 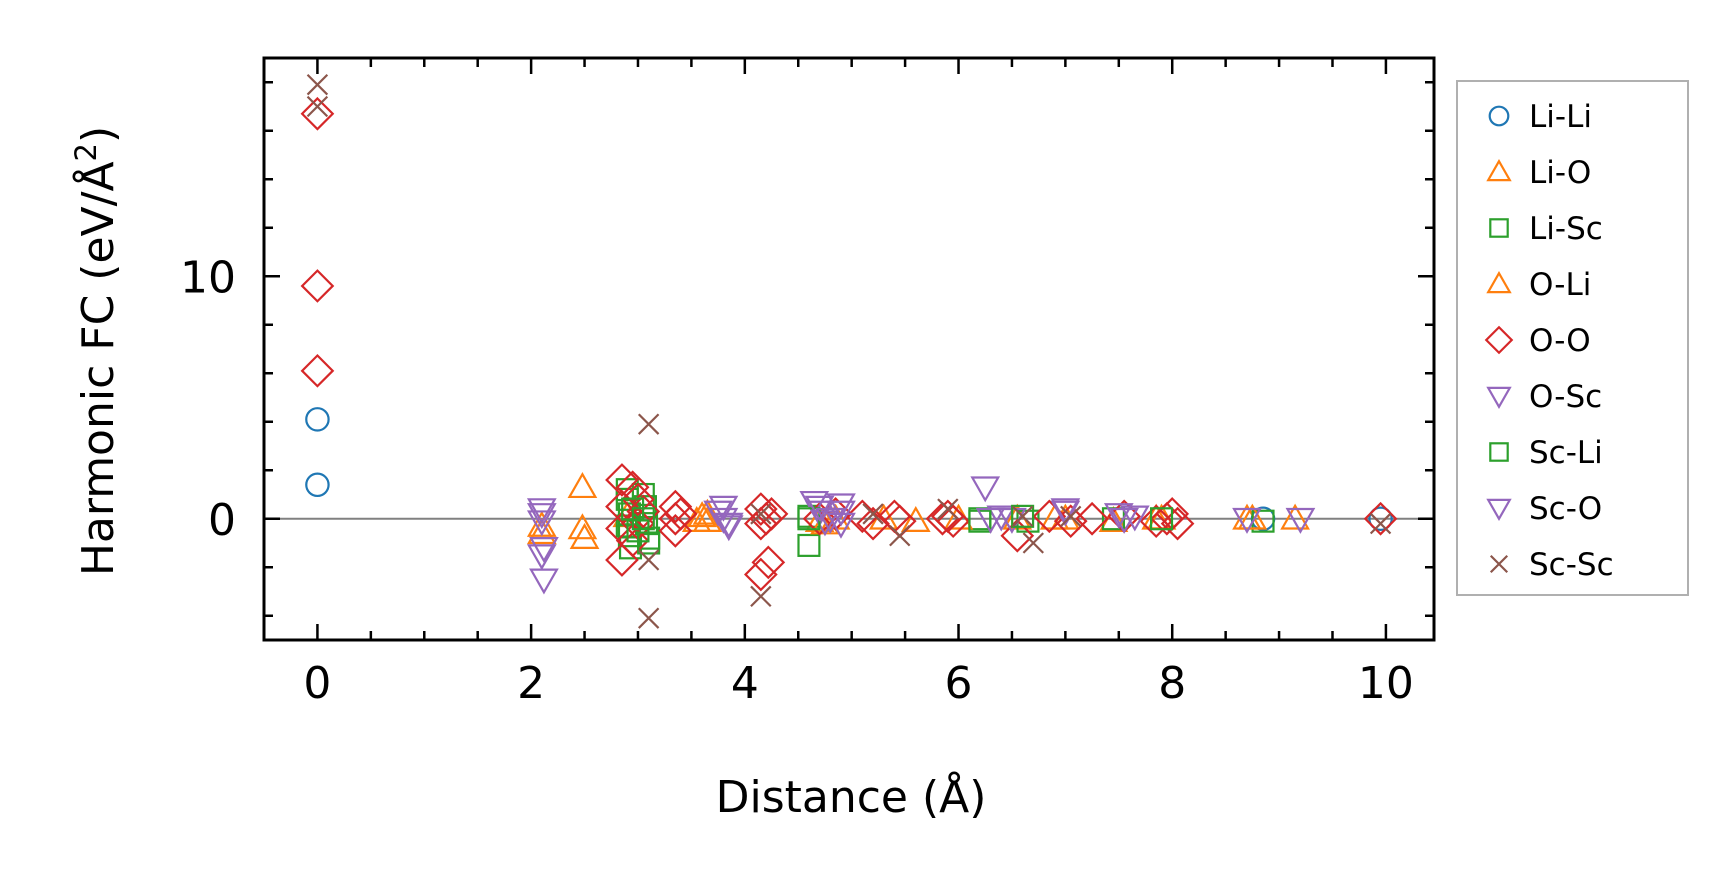 What do you see at coordinates (317, 683) in the screenshot?
I see `x-tick-label: 0` at bounding box center [317, 683].